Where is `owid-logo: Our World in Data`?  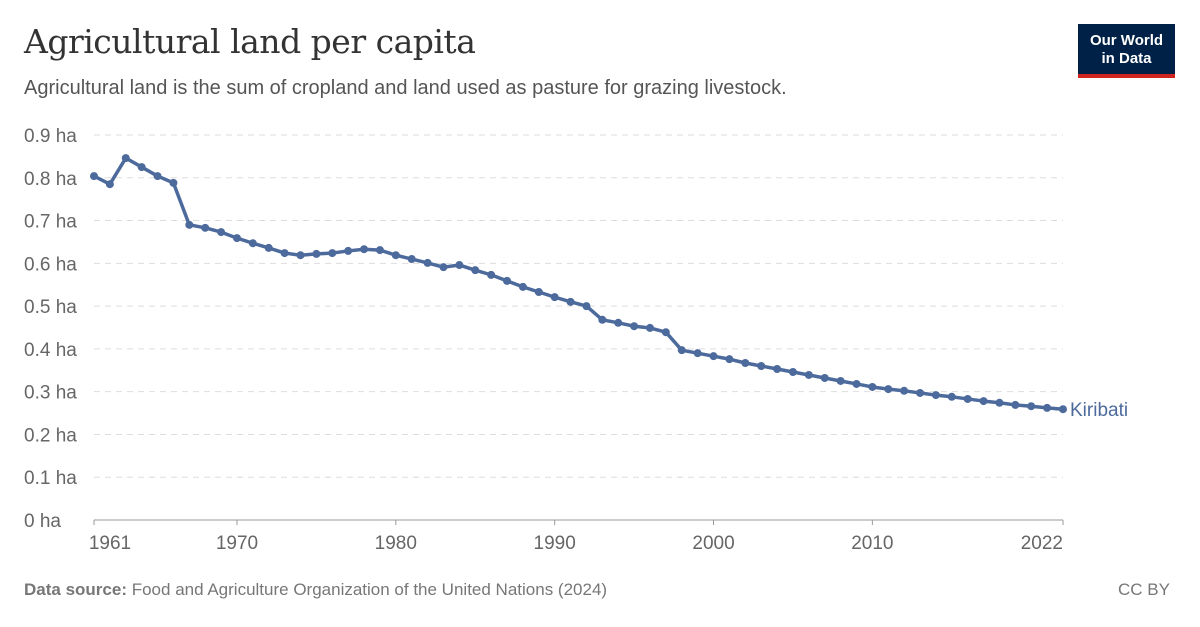
owid-logo: Our World in Data is located at coordinates (1126, 51).